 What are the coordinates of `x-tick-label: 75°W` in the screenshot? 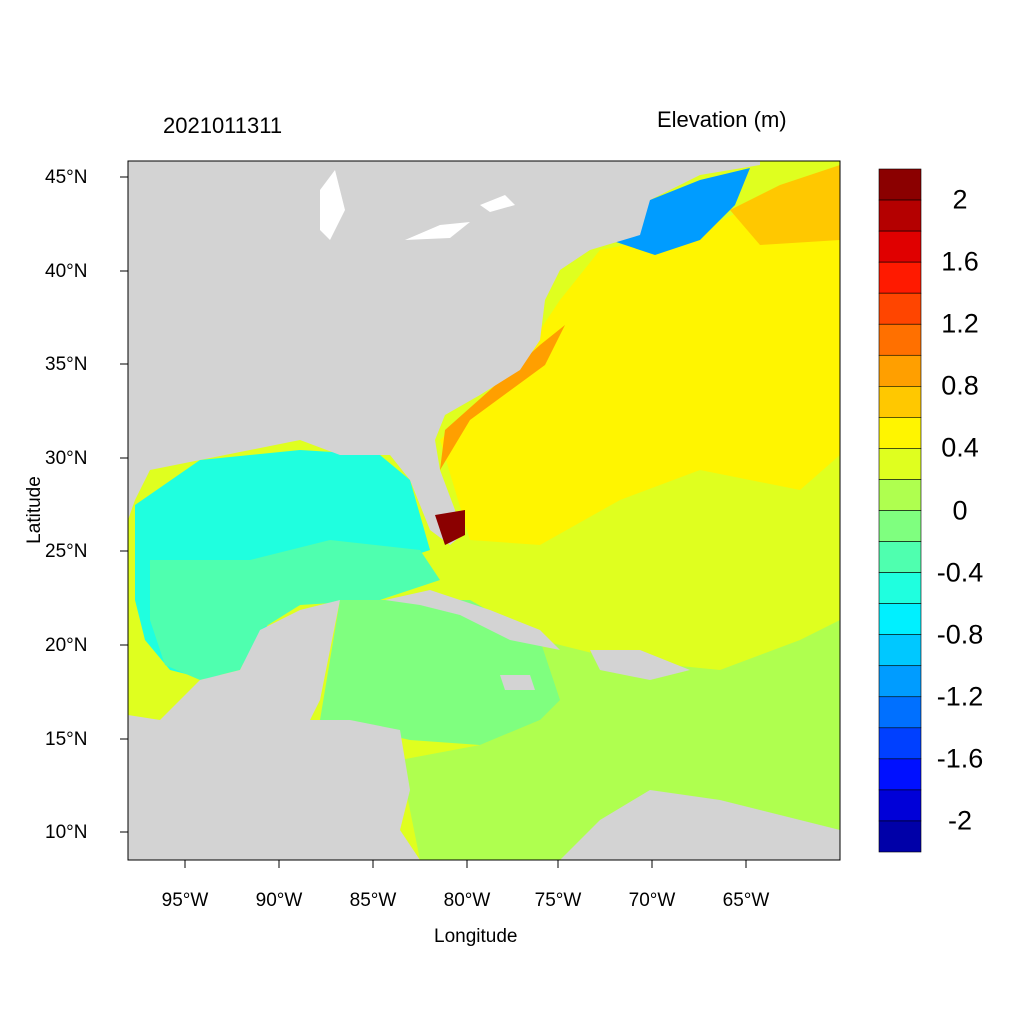 It's located at (558, 900).